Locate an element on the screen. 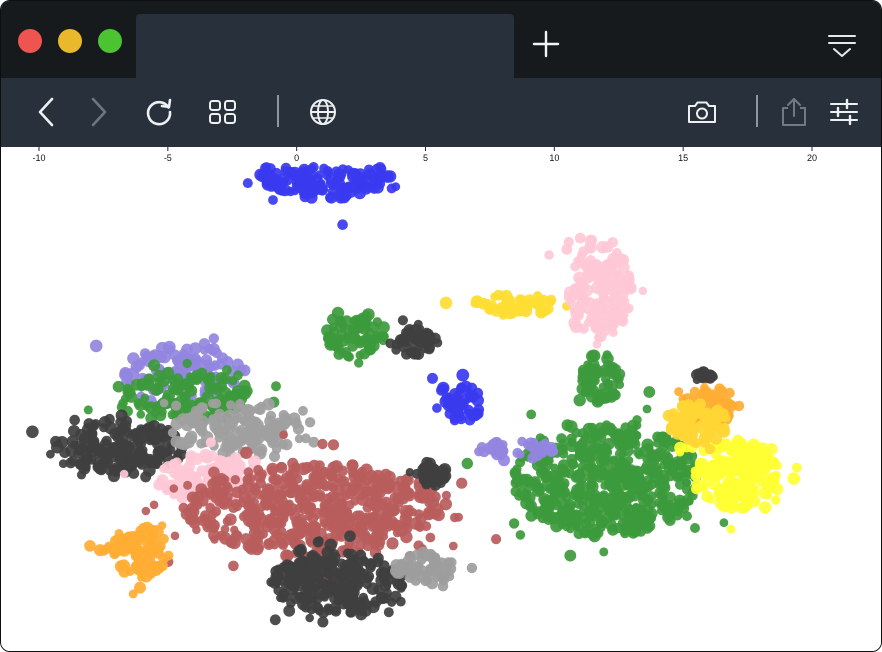  tab-active is located at coordinates (325, 46).